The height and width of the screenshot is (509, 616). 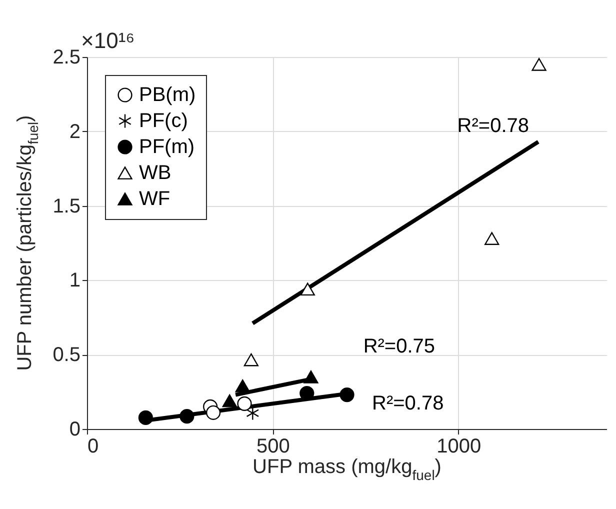 I want to click on y-axis-title: UFP number (particles/kgfuel), so click(x=27, y=243).